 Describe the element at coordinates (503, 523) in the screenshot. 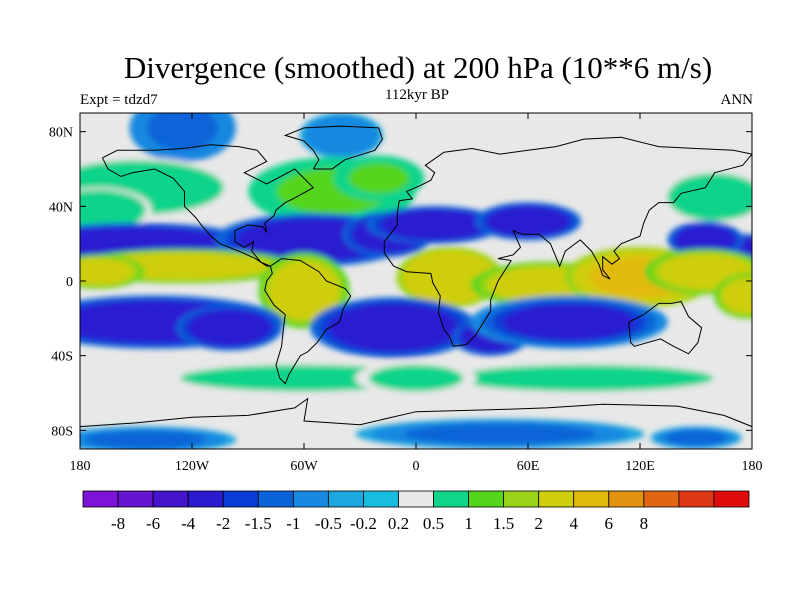

I see `colorbar-label: 1.5` at that location.